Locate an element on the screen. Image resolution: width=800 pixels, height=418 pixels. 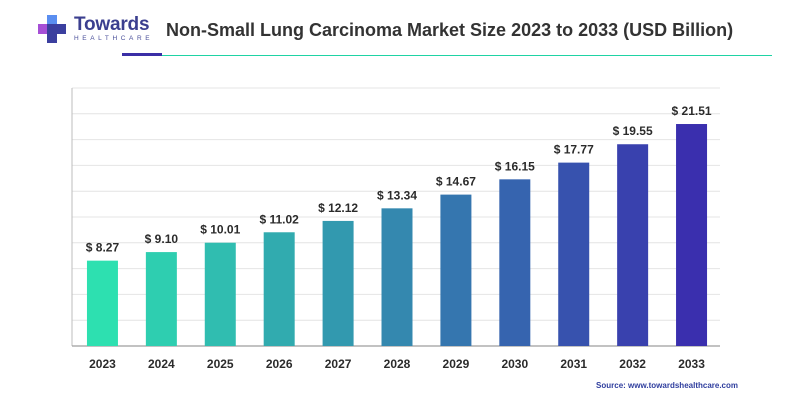
data-label-2031: $ 17.77 is located at coordinates (574, 150).